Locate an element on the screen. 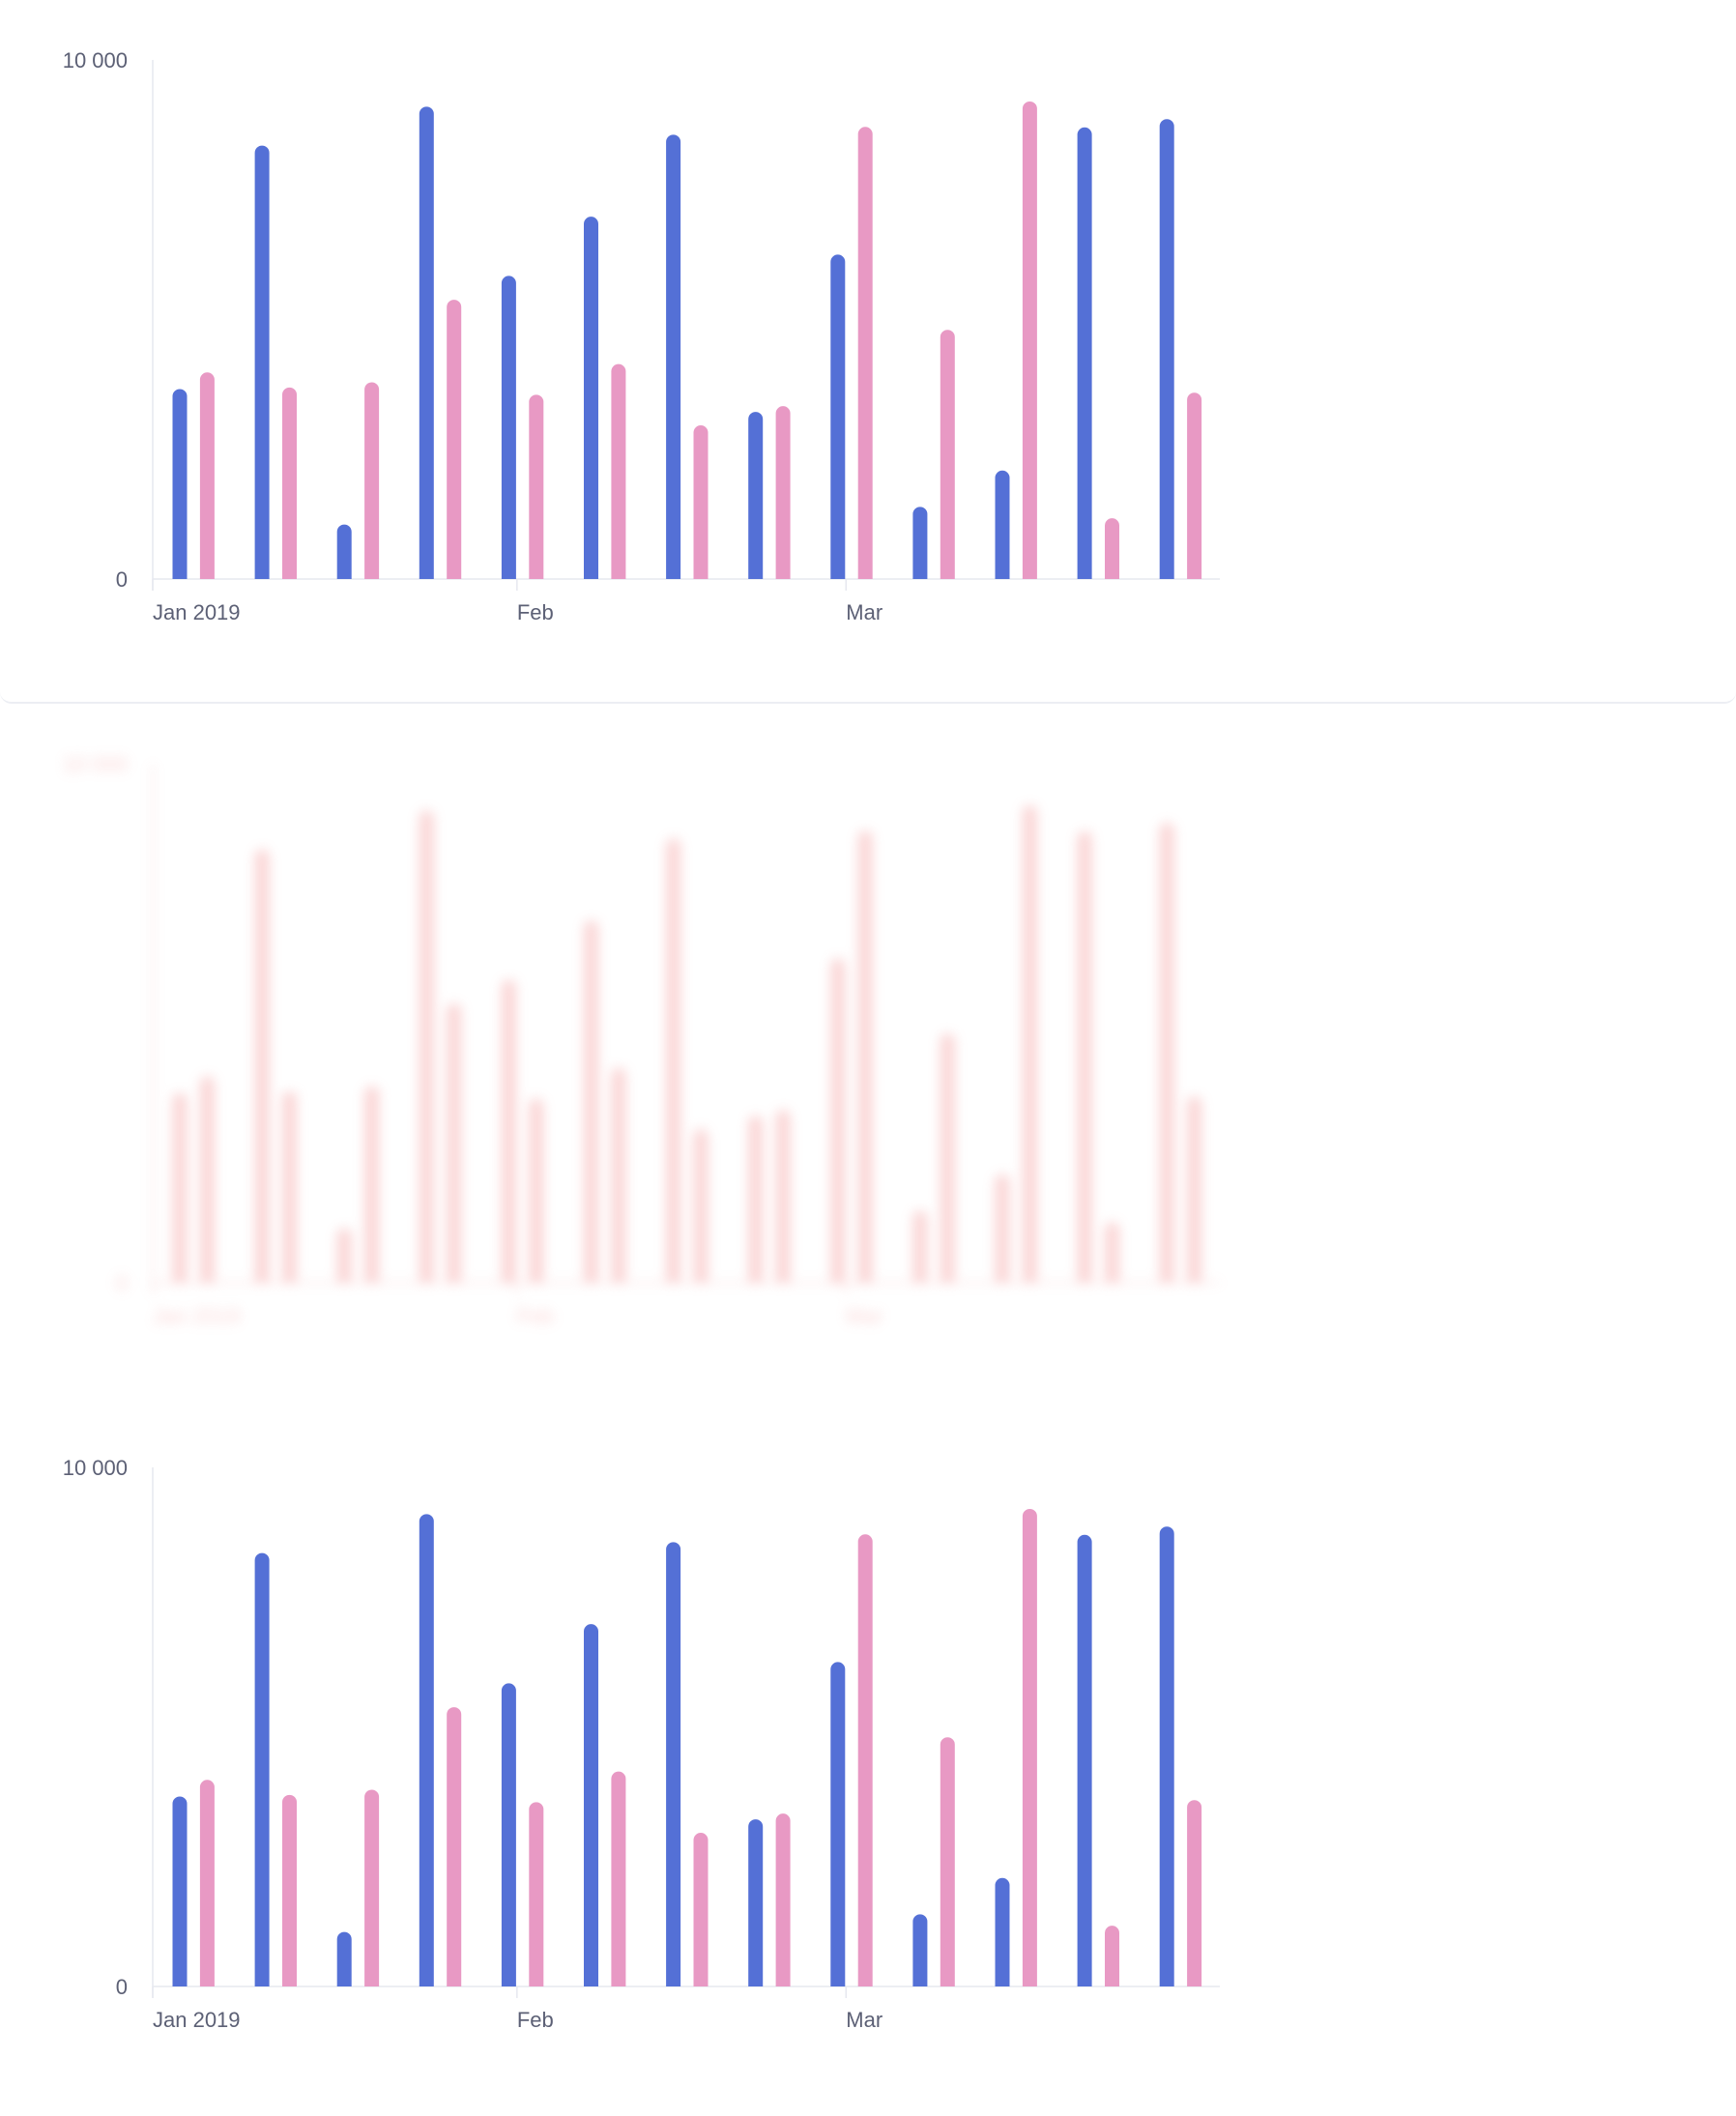 The image size is (1736, 2116). top-chart-y-tick-label: 0 is located at coordinates (122, 579).